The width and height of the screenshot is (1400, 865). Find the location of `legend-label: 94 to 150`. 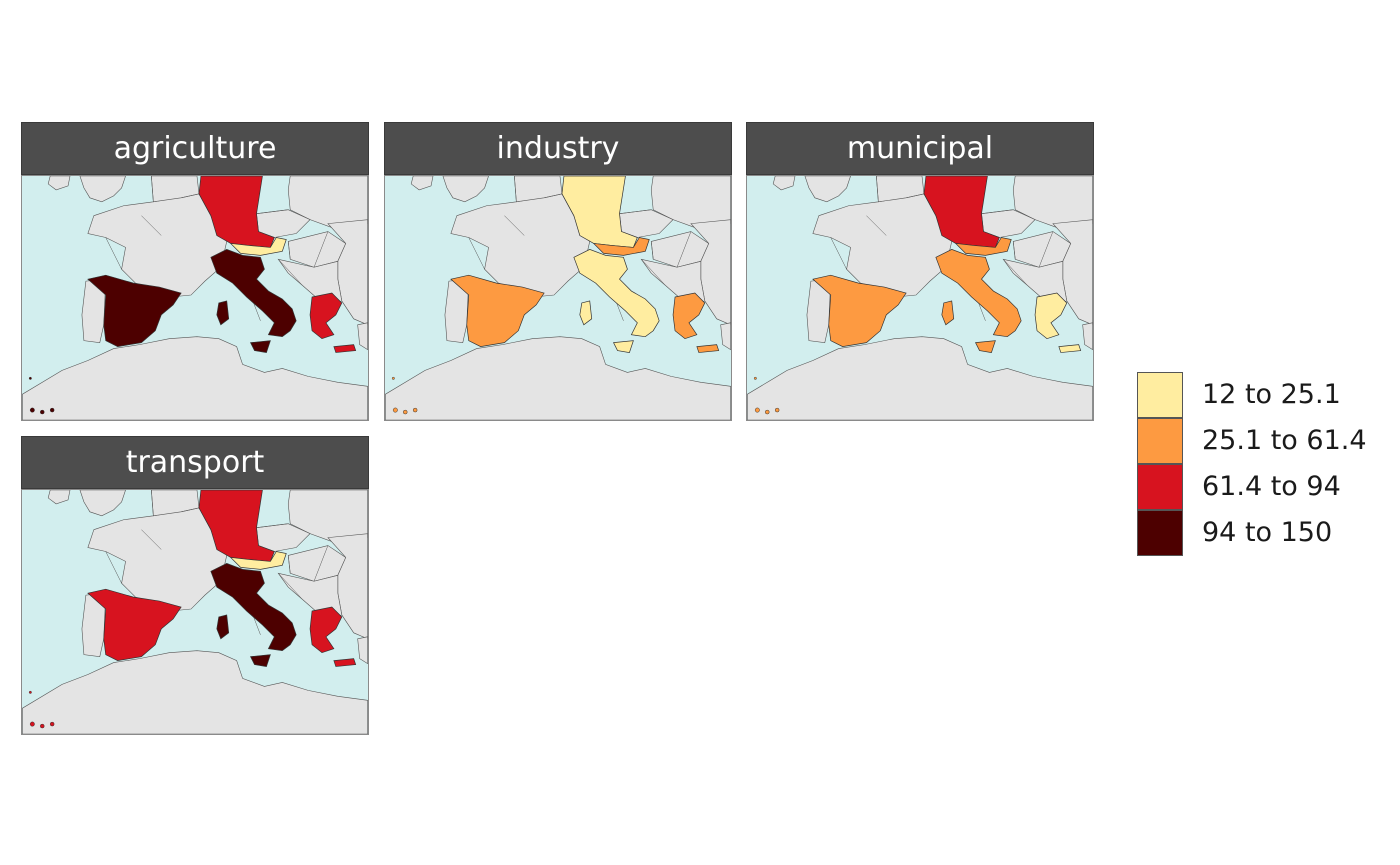

legend-label: 94 to 150 is located at coordinates (1267, 532).